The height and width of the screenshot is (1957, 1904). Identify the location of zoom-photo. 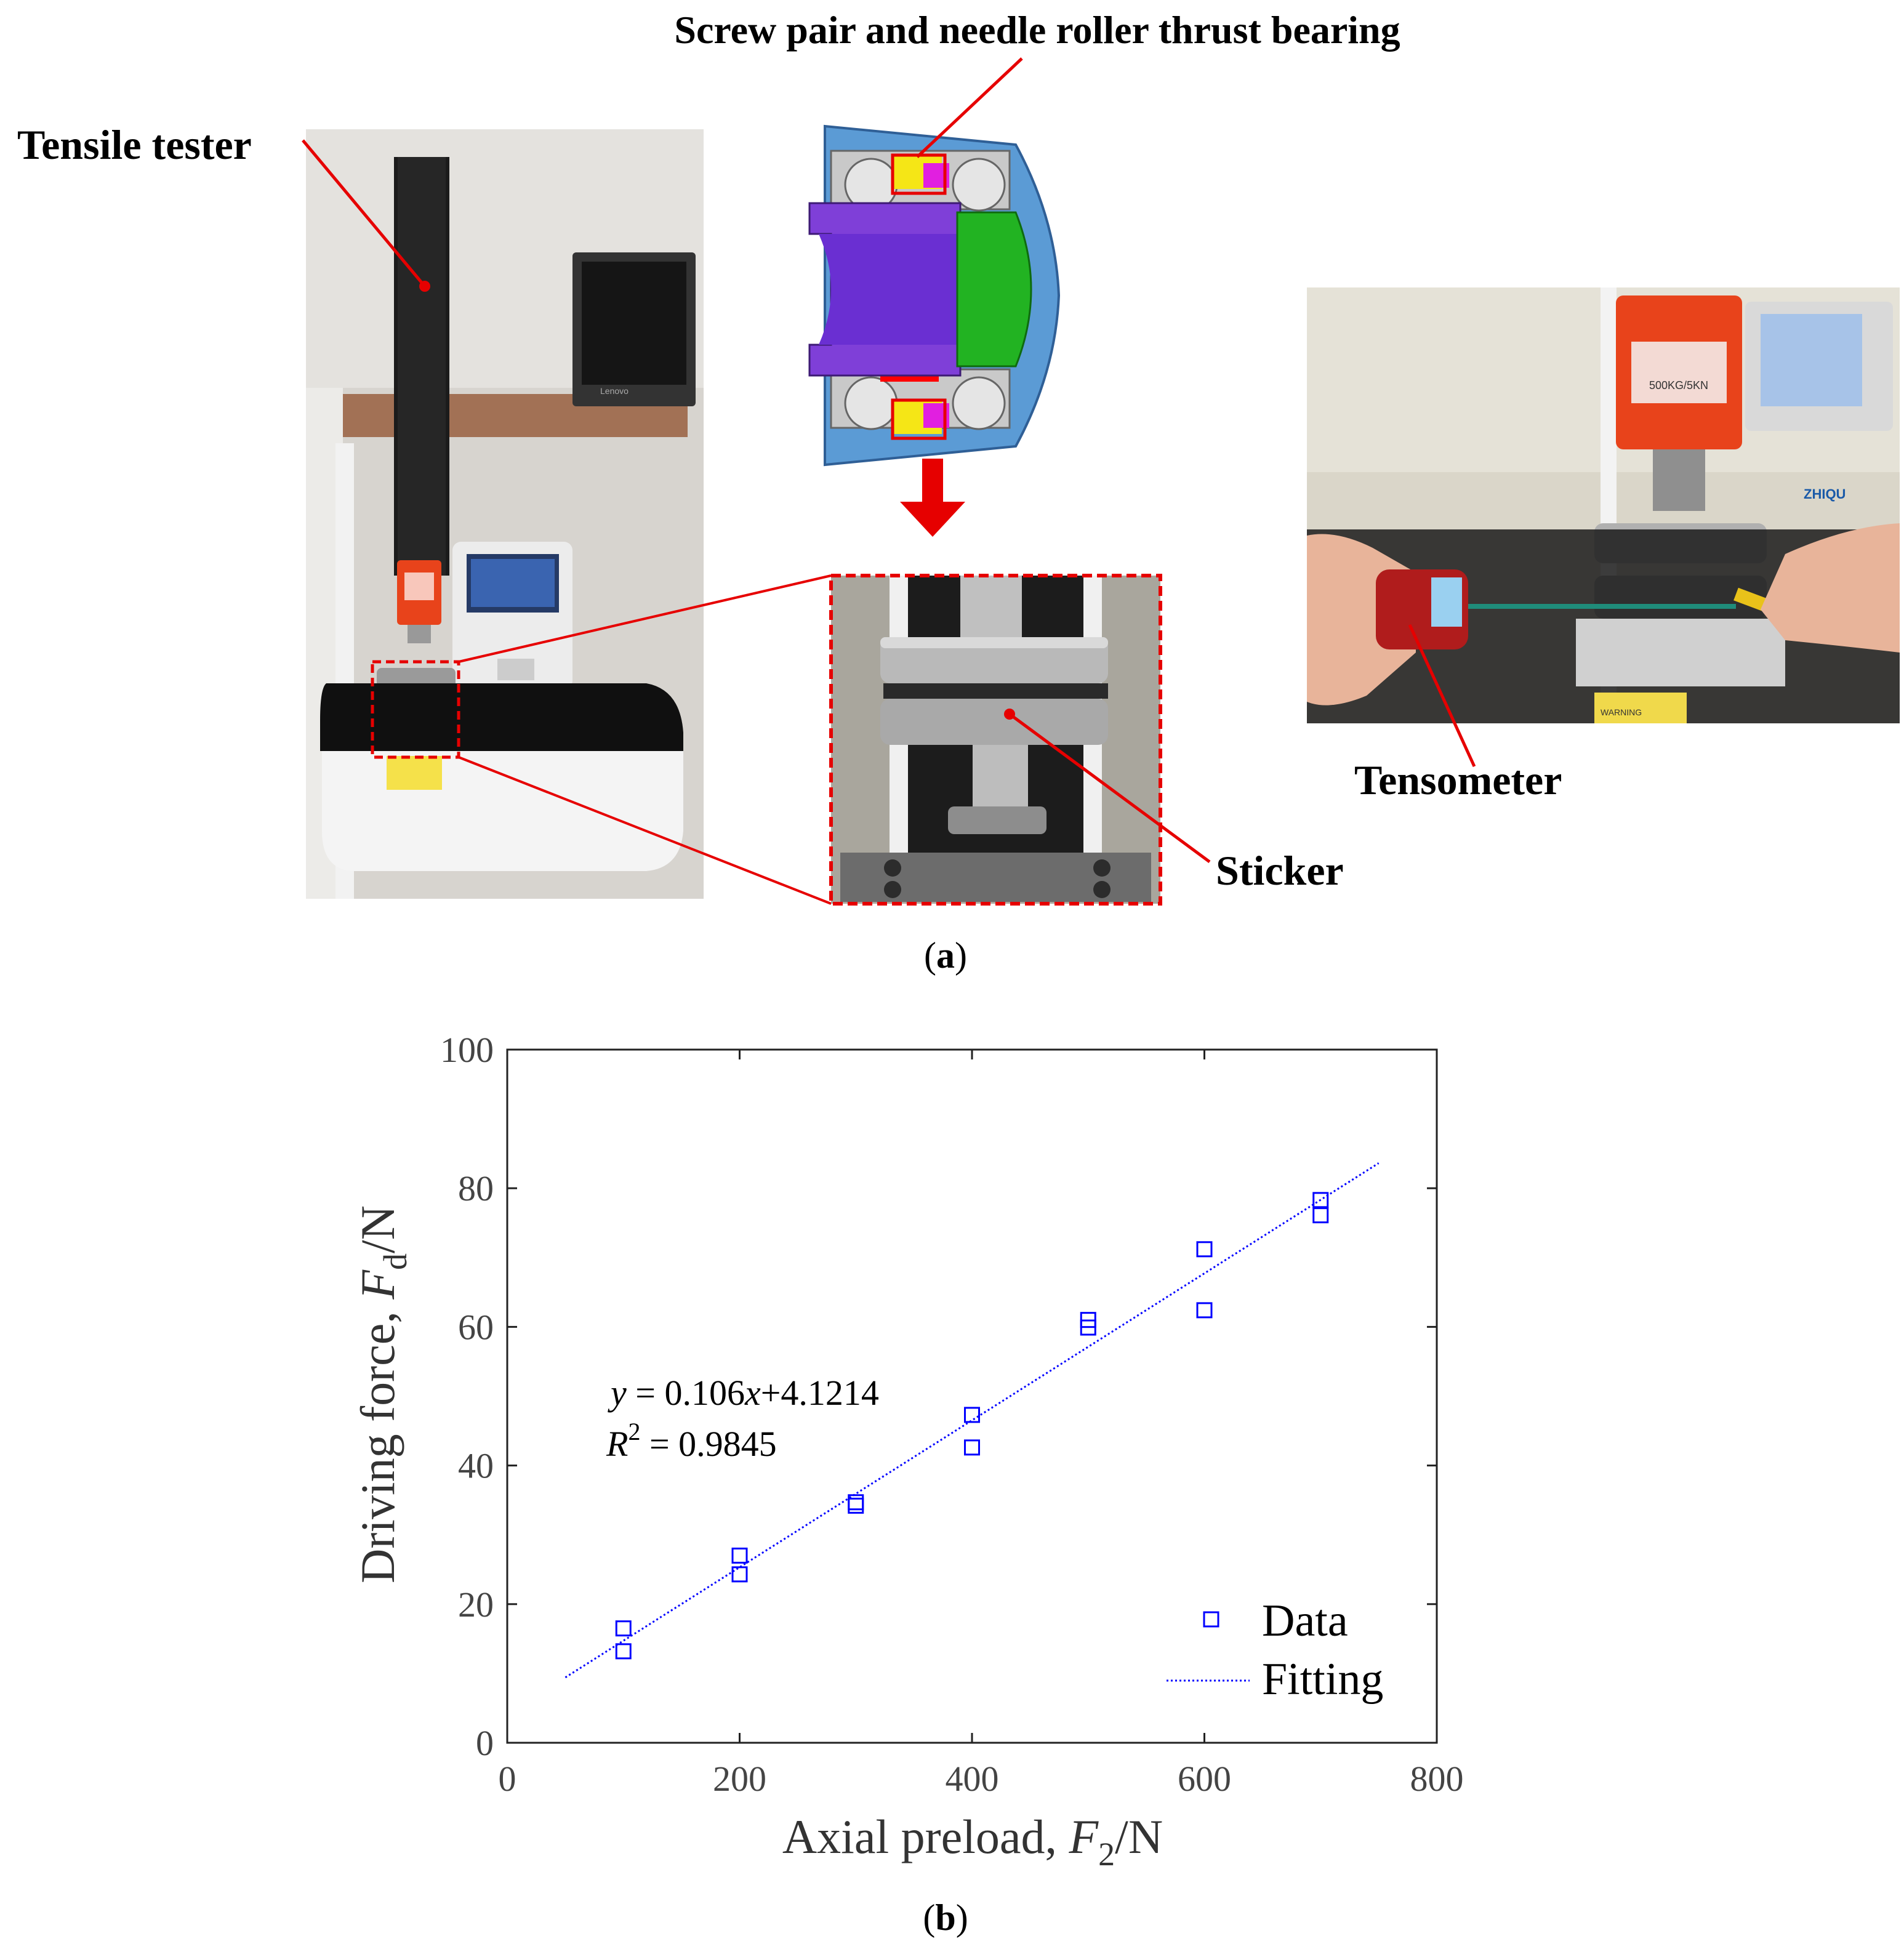
(995, 740).